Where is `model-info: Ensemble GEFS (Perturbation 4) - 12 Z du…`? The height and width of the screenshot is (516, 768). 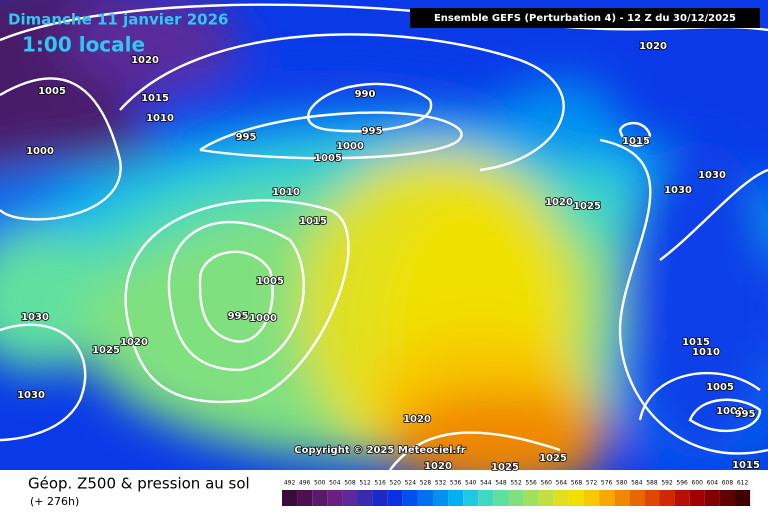
model-info: Ensemble GEFS (Perturbation 4) - 12 Z du… is located at coordinates (585, 18).